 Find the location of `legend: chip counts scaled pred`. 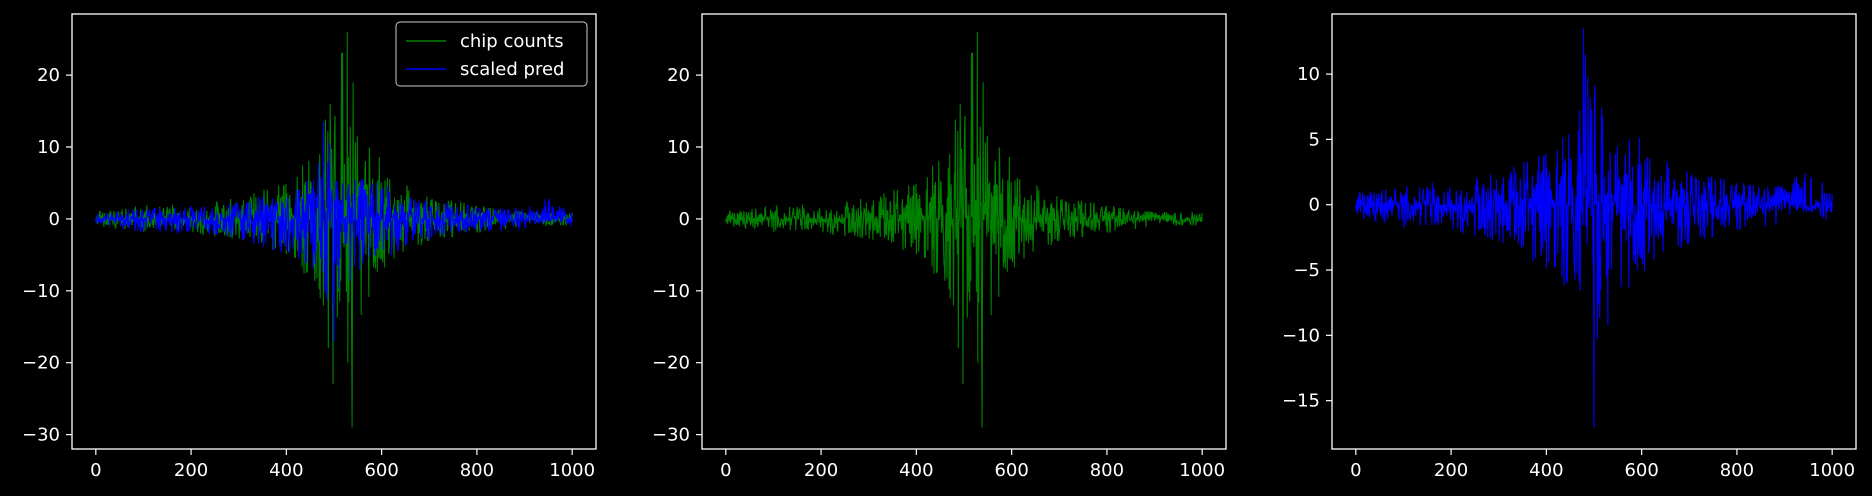

legend: chip counts scaled pred is located at coordinates (491, 54).